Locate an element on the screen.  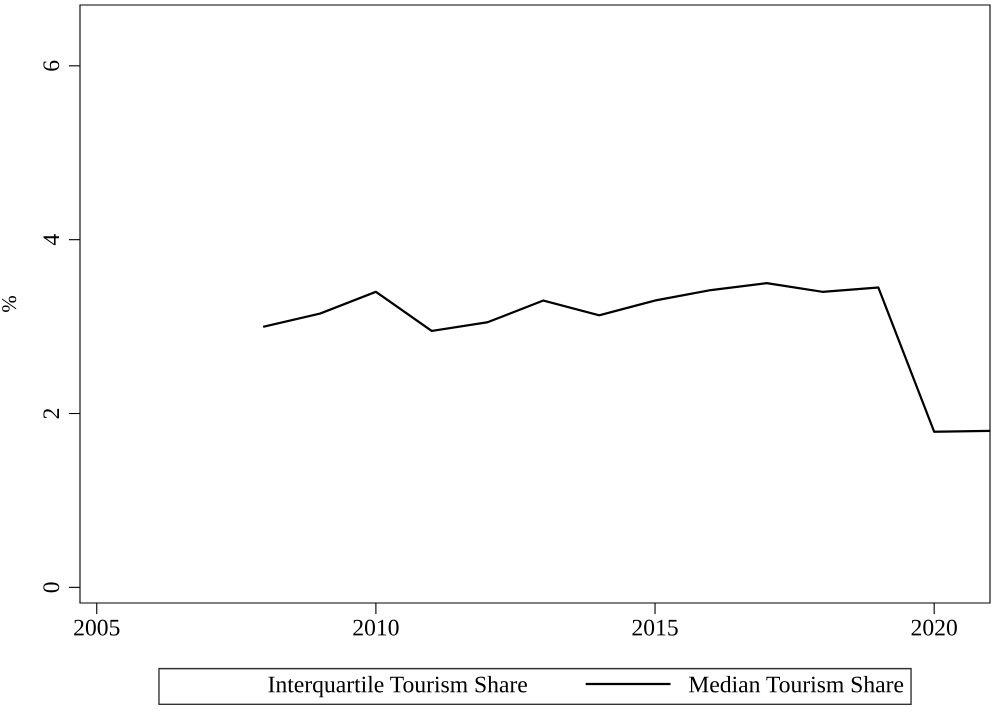
x-tick-label: 2010 is located at coordinates (376, 628).